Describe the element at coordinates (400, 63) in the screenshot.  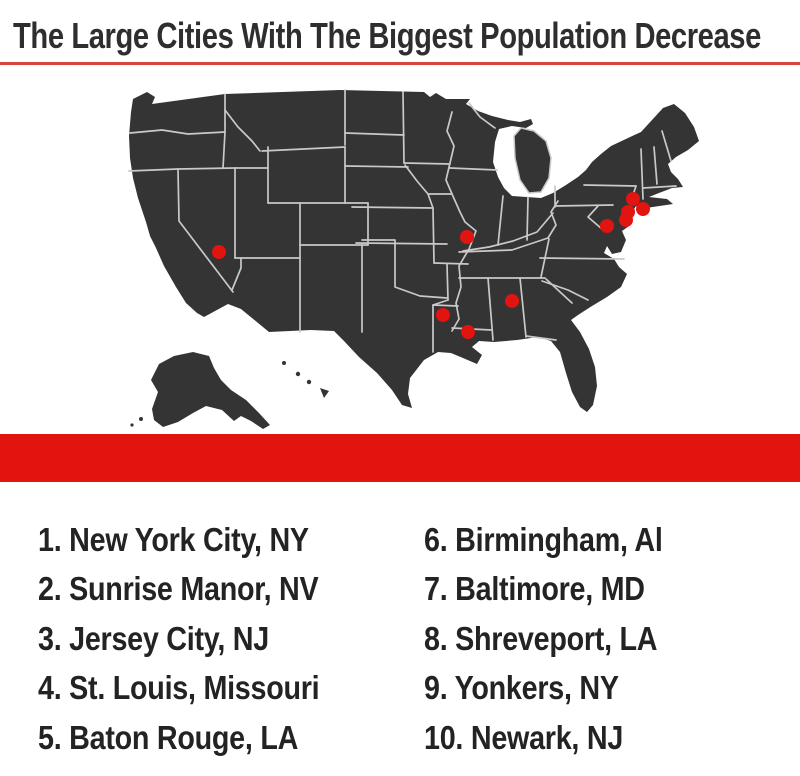
I see `title-divider` at that location.